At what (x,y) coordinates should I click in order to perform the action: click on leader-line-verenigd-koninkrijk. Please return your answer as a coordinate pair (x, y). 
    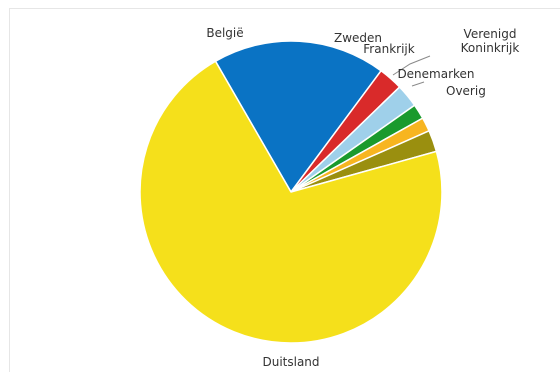
    Looking at the image, I should click on (411, 65).